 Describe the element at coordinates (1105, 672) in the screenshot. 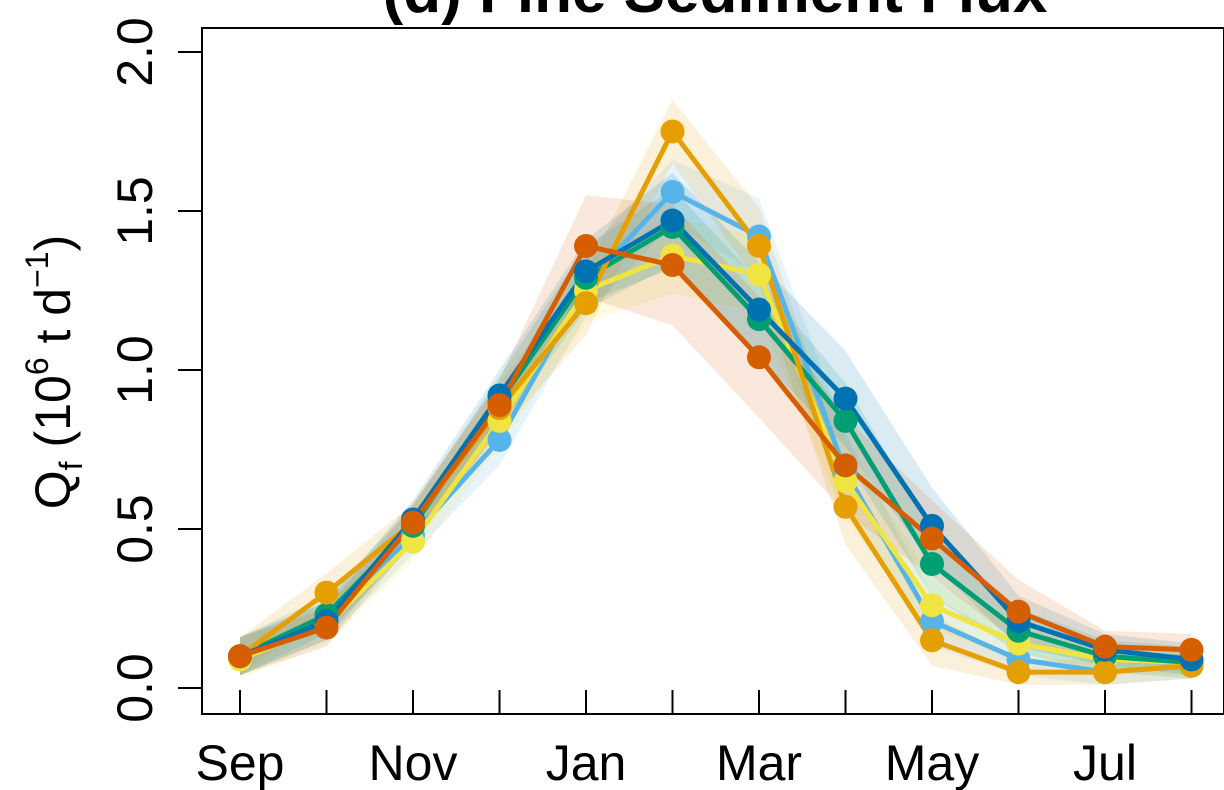

I see `point-series-4-Jul` at that location.